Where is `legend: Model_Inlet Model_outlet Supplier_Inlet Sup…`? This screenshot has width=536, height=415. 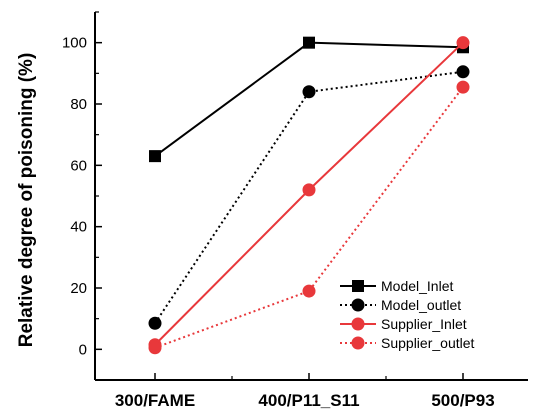 legend: Model_Inlet Model_outlet Supplier_Inlet Sup… is located at coordinates (407, 314).